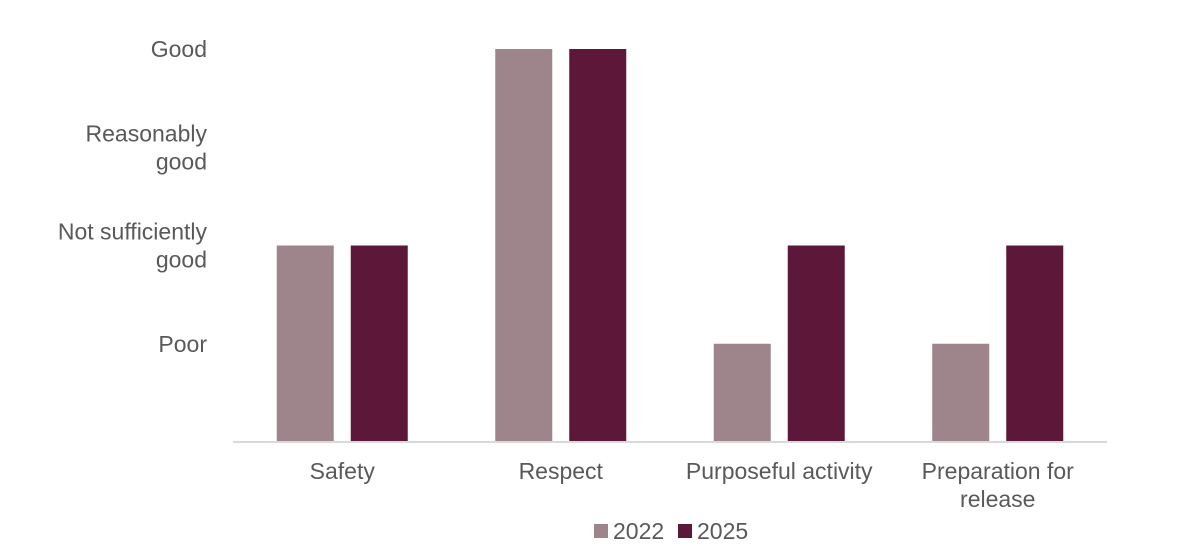  What do you see at coordinates (601, 531) in the screenshot?
I see `legend-swatch-2022` at bounding box center [601, 531].